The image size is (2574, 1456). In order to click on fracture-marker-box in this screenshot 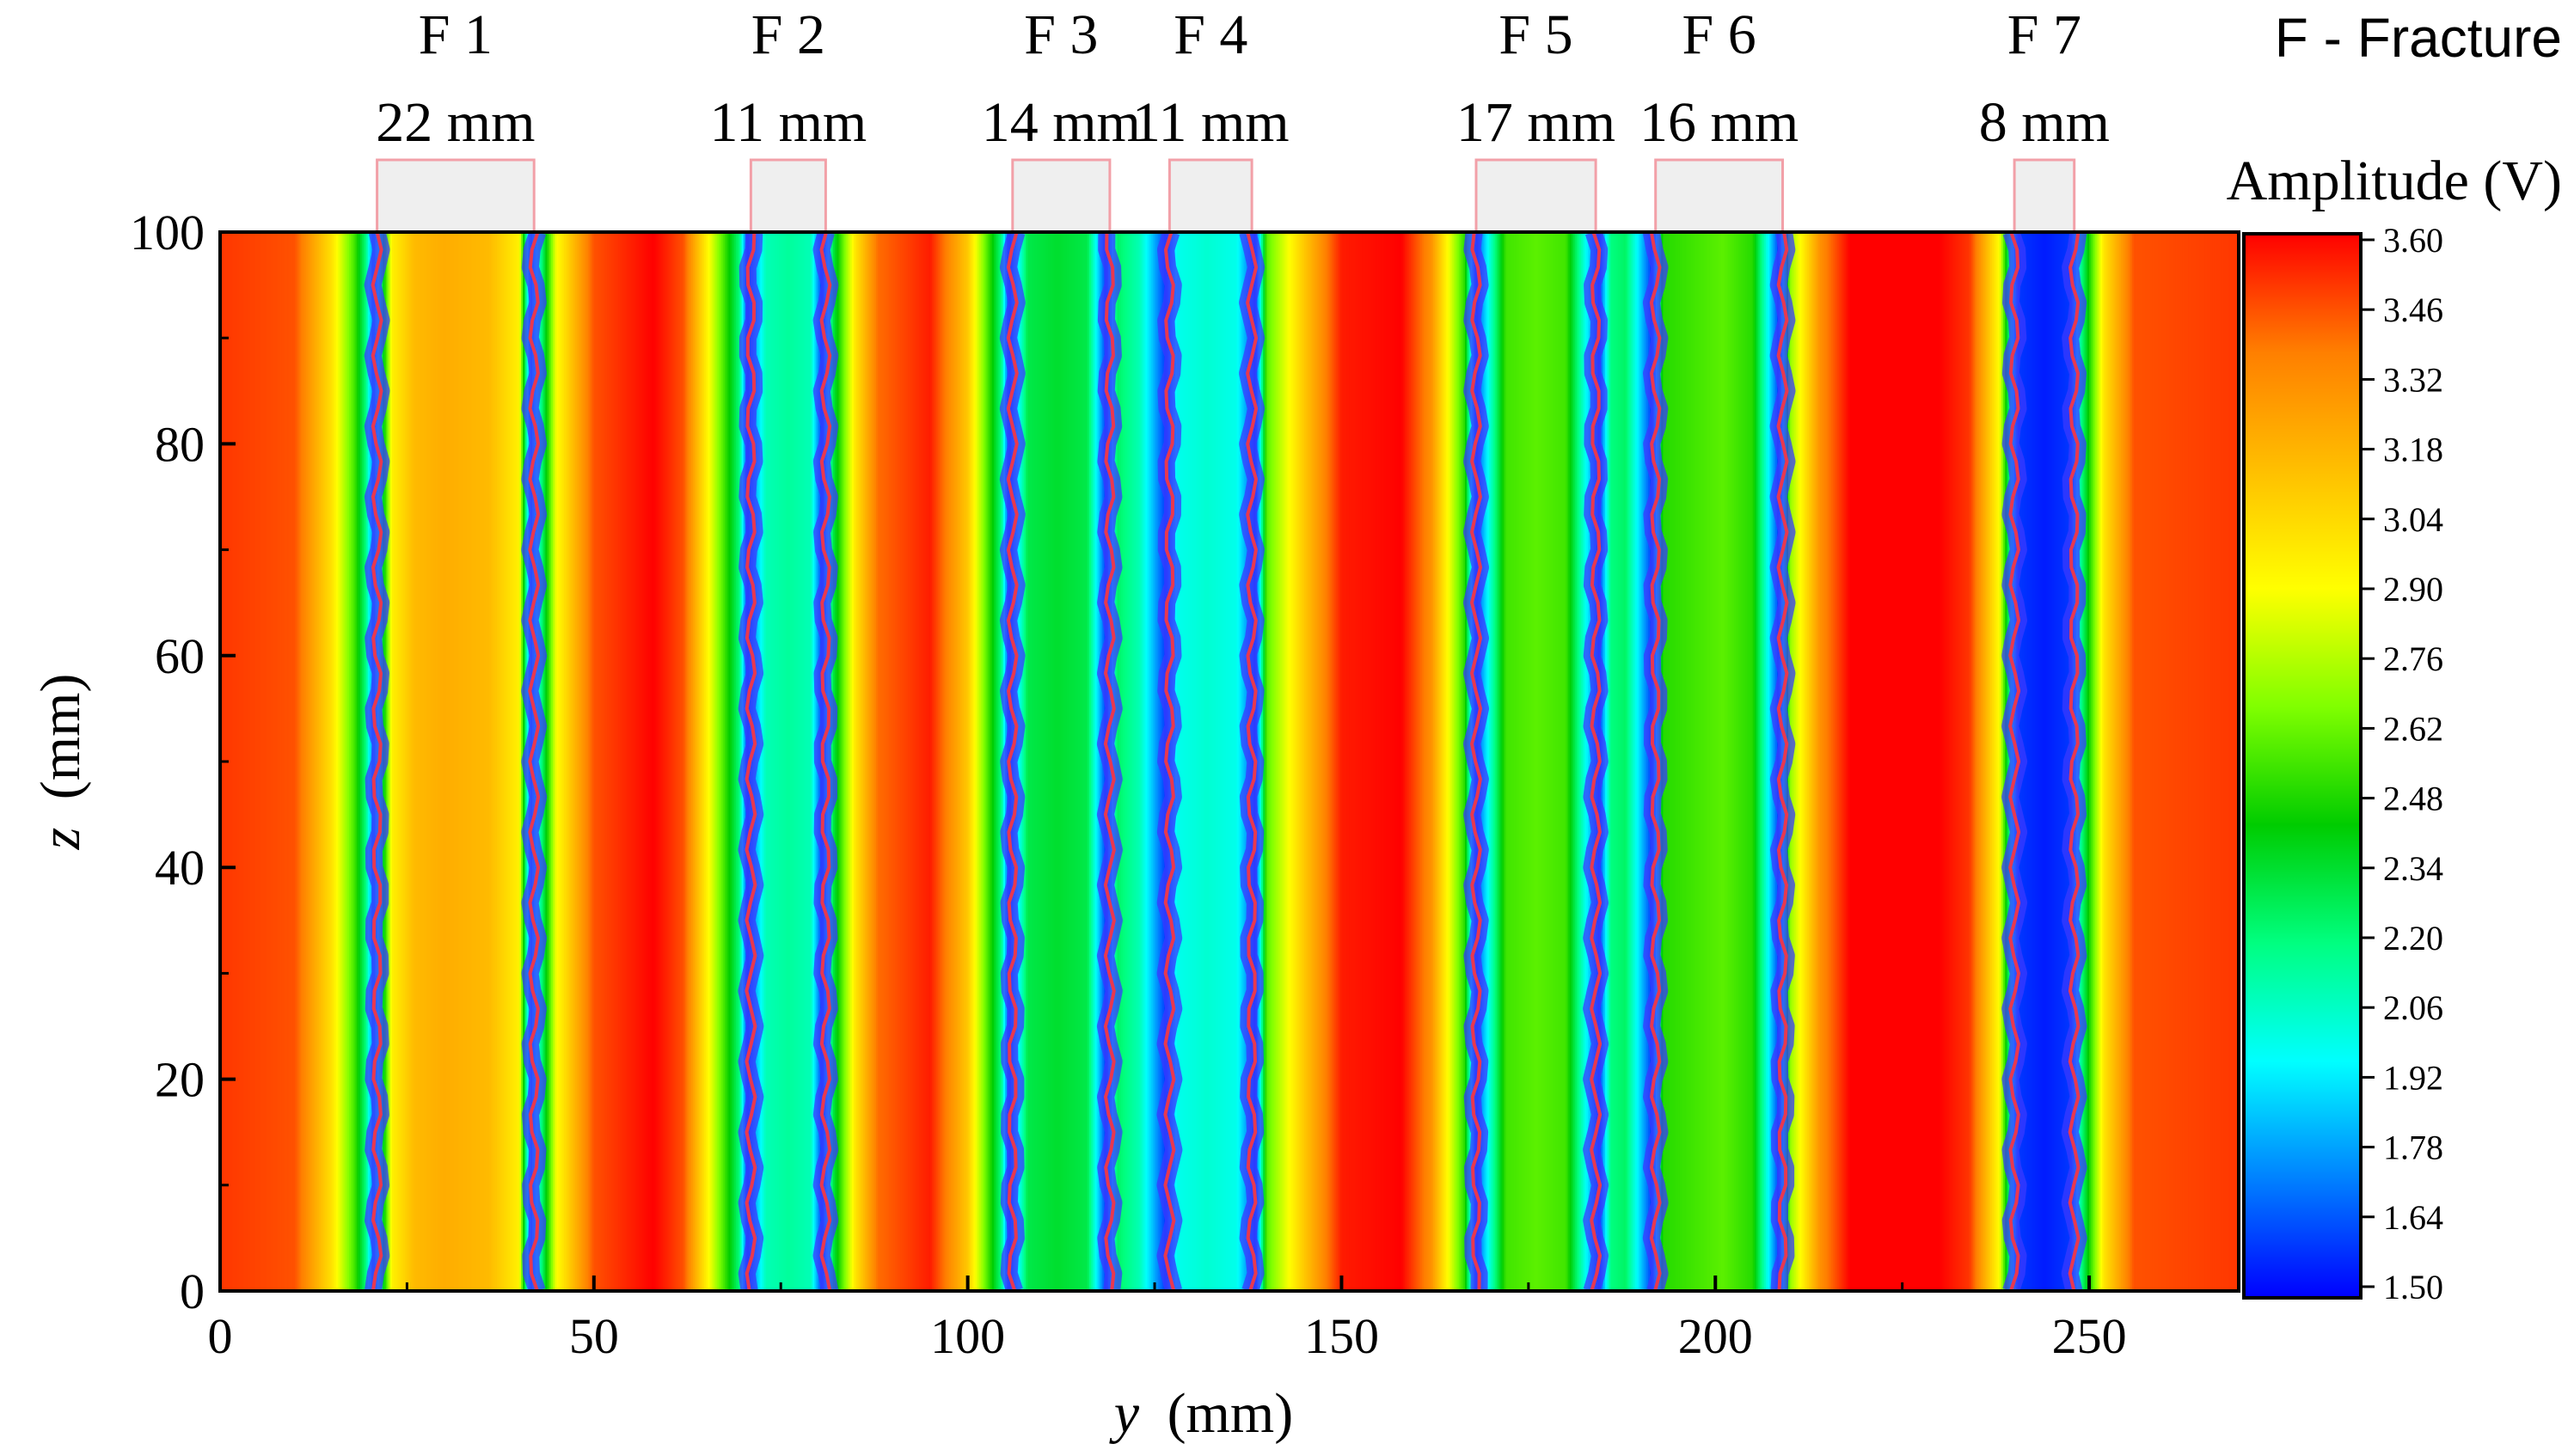, I will do `click(1061, 196)`.